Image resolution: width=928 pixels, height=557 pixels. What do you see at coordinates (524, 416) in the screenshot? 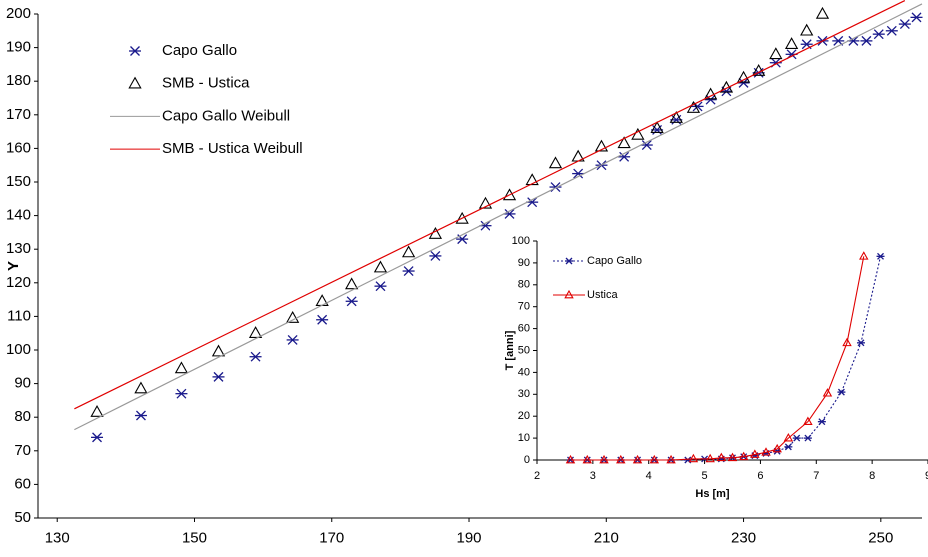
I see `y-tick-label: 20` at bounding box center [524, 416].